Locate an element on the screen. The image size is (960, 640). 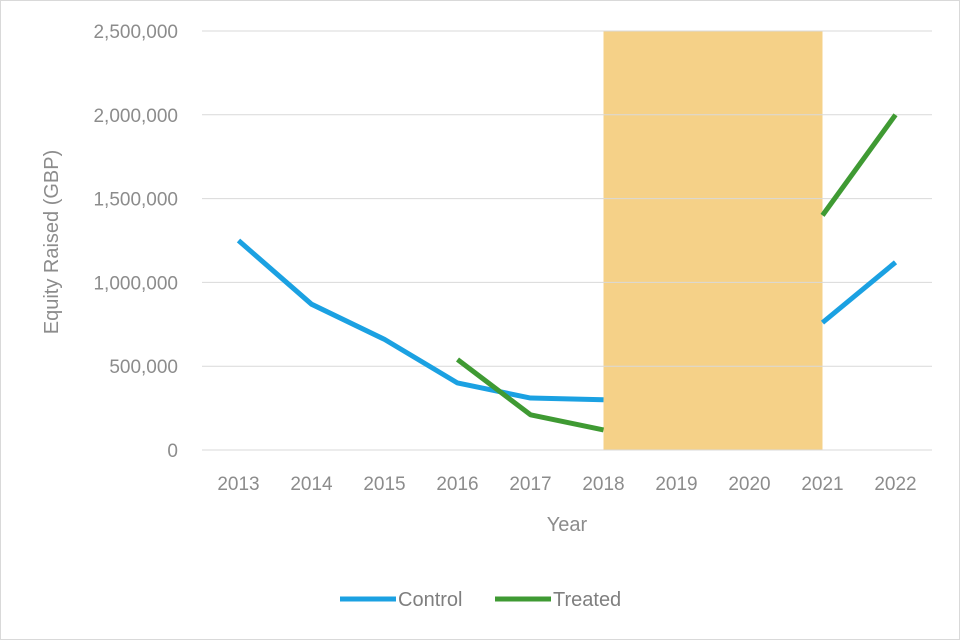
y-tick-label: 1,000,000 is located at coordinates (135, 283).